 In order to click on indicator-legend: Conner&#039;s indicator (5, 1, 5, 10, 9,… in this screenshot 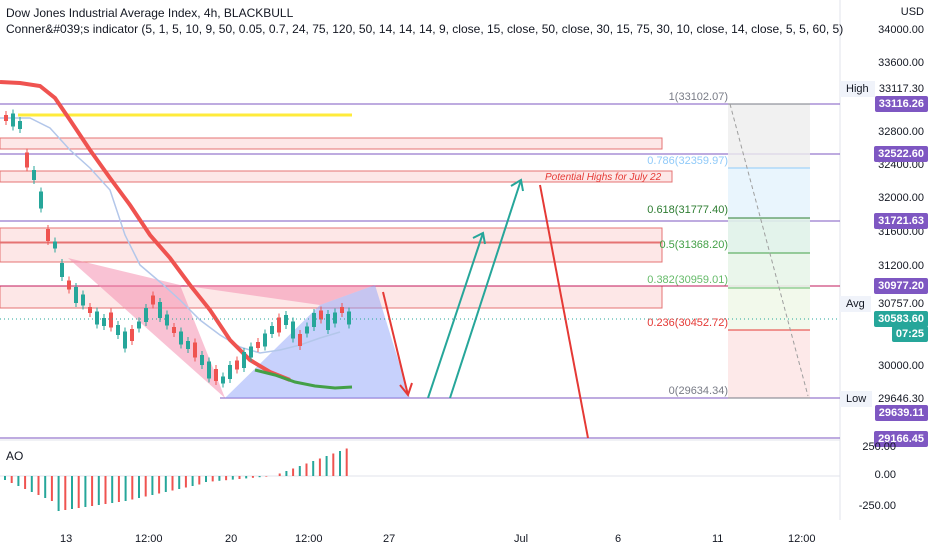, I will do `click(424, 29)`.